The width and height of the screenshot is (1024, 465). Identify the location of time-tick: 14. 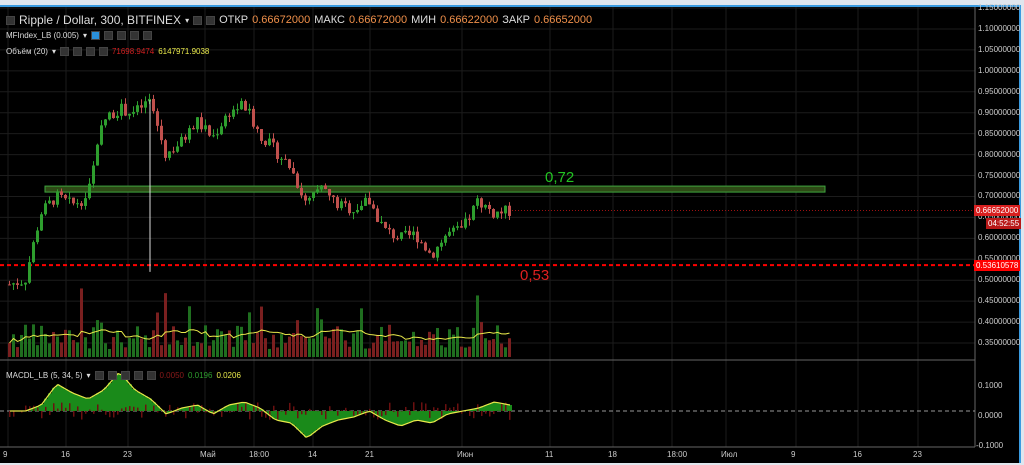
(312, 454).